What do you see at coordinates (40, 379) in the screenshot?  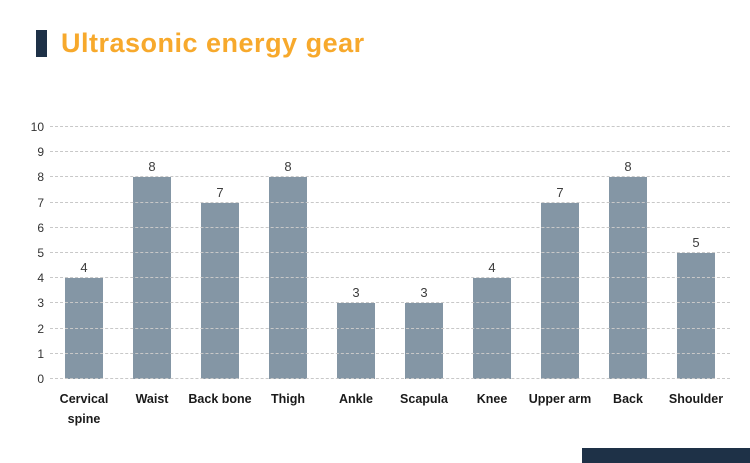 I see `y-axis-tick-label: 0` at bounding box center [40, 379].